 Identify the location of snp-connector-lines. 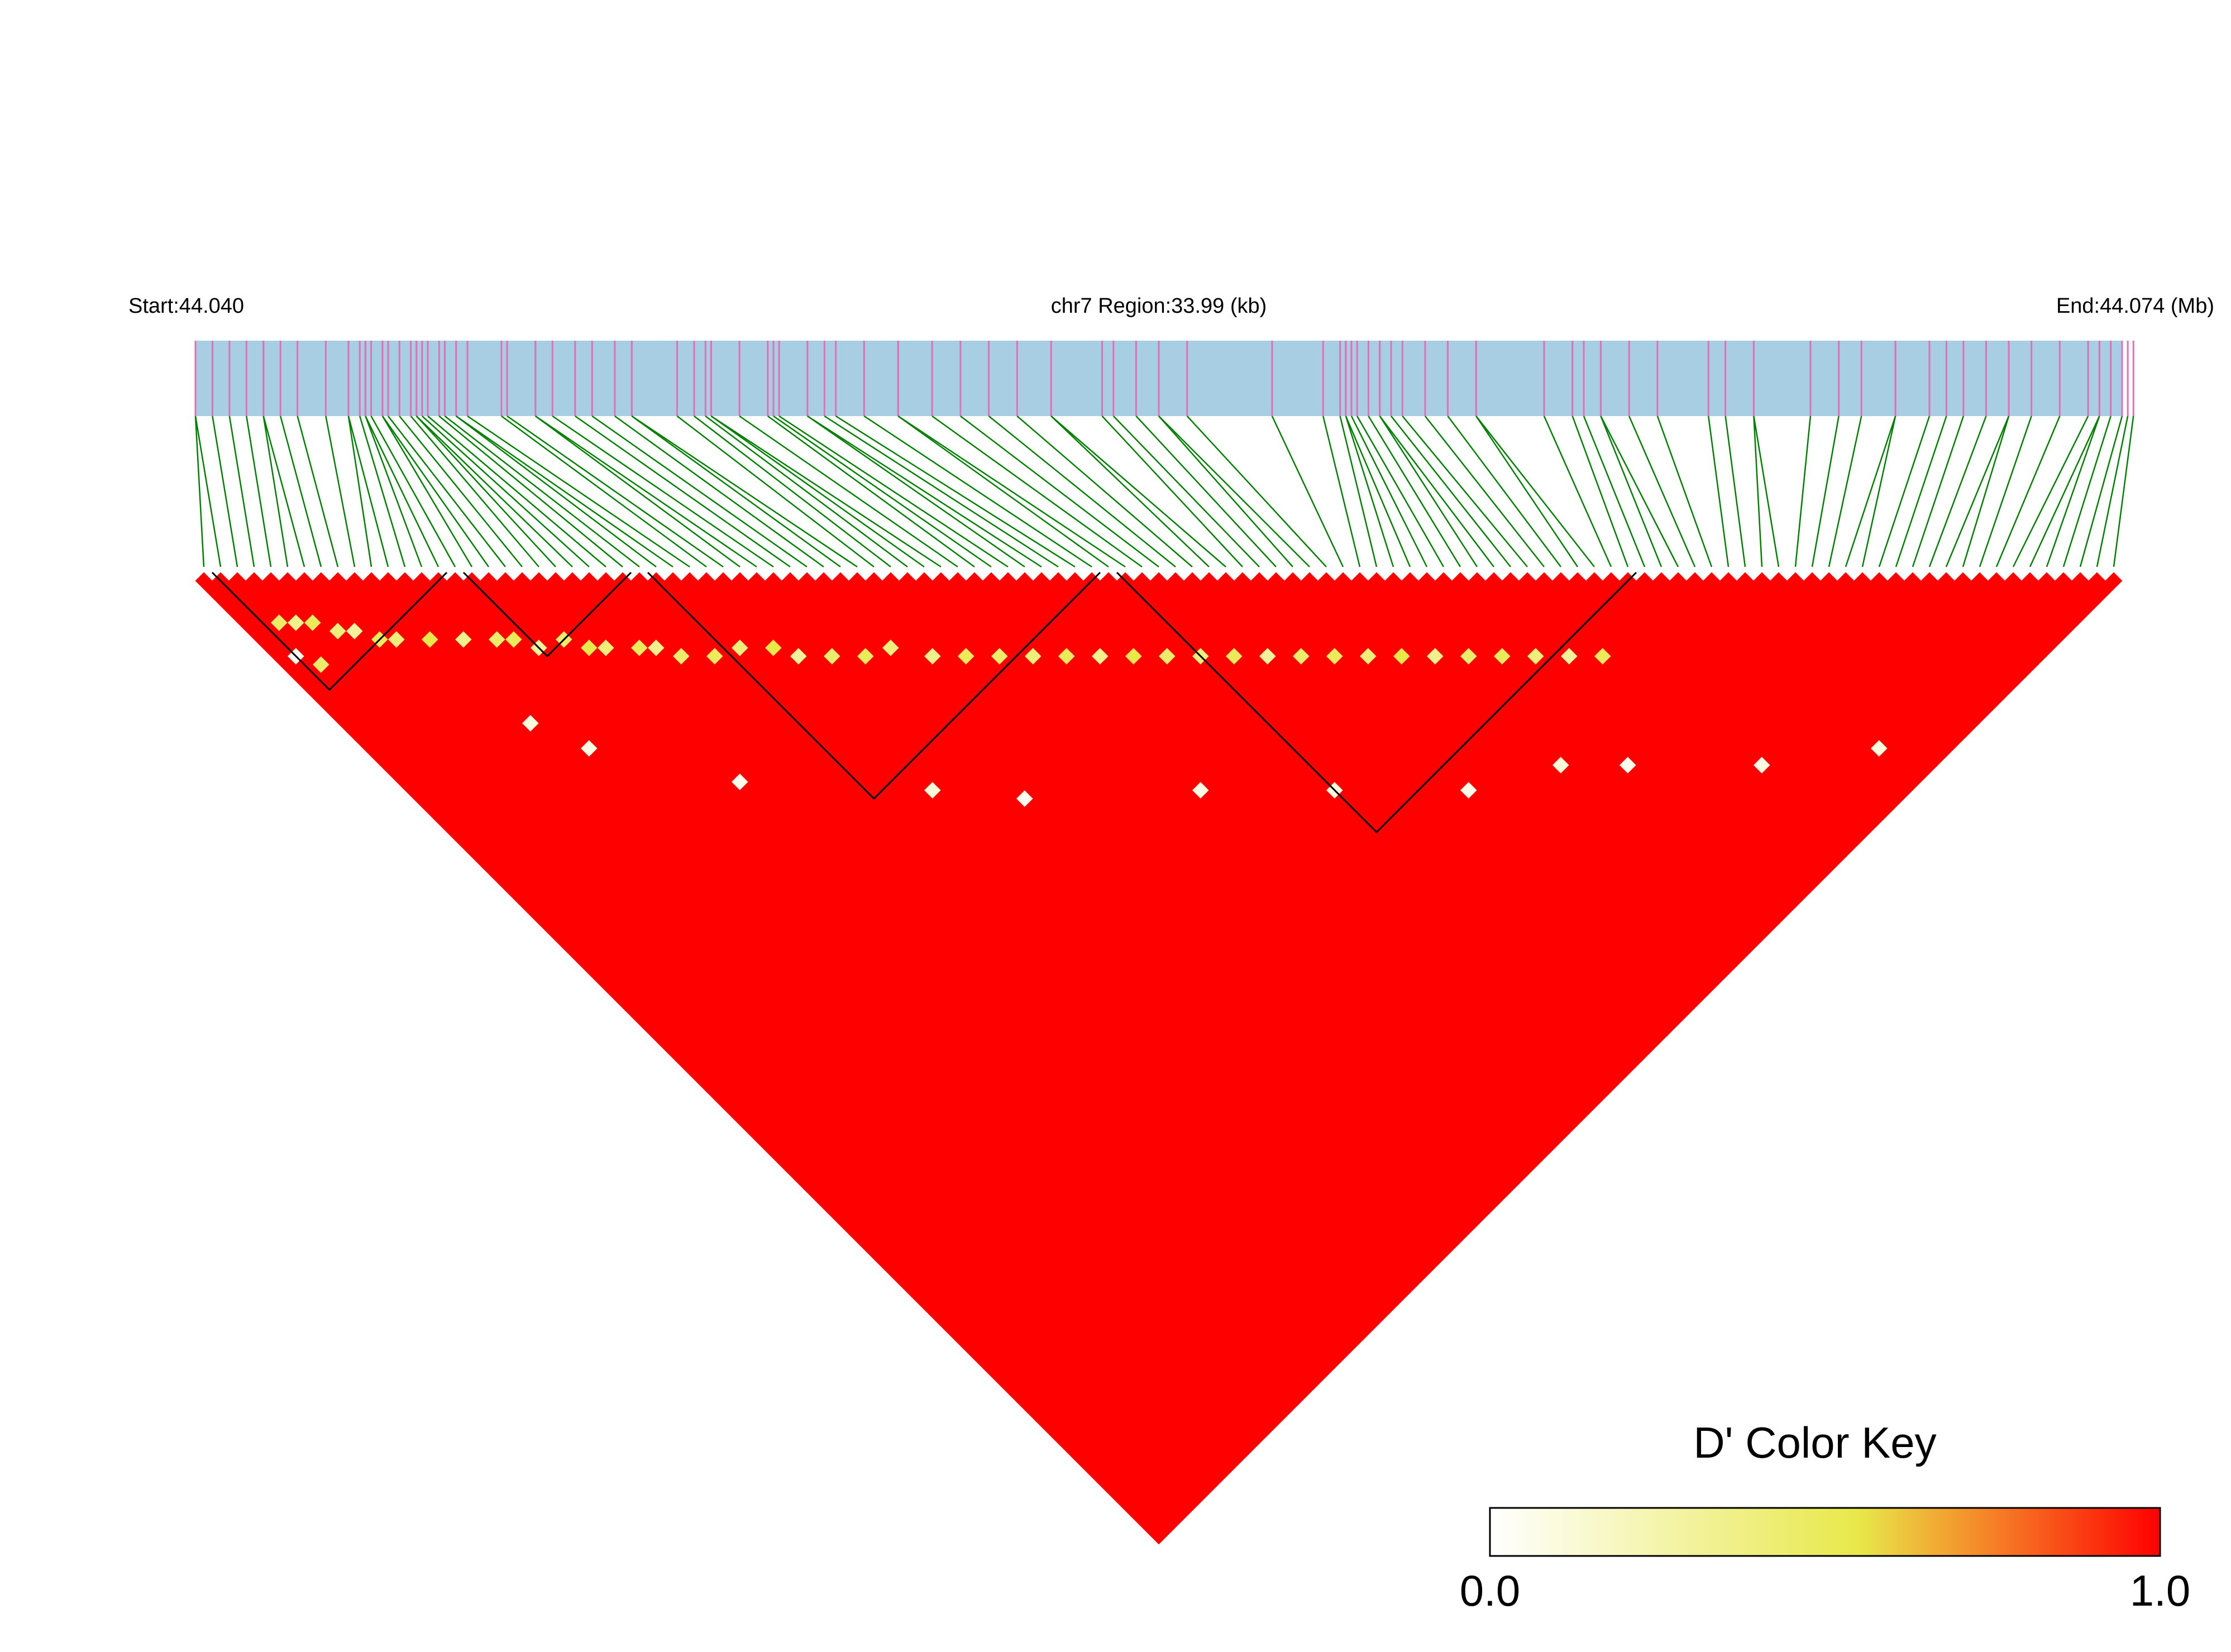
(1164, 491).